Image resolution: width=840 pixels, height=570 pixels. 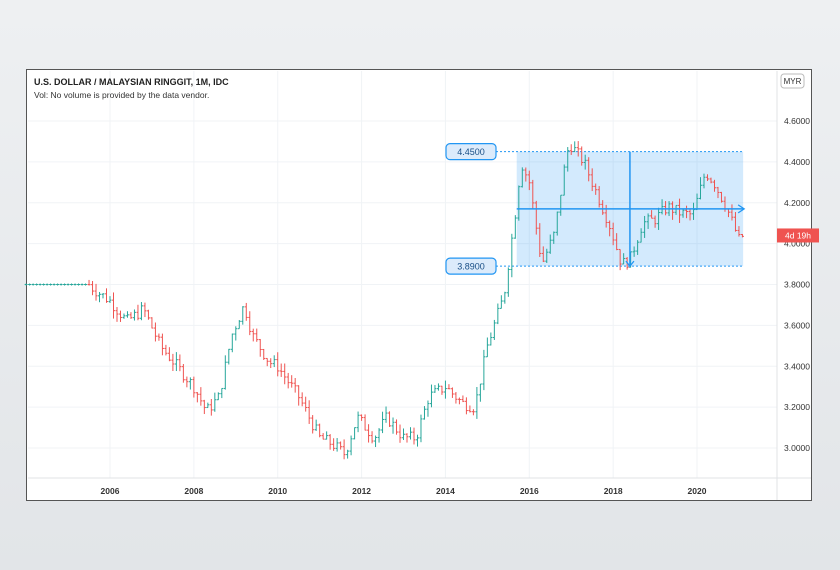 What do you see at coordinates (529, 491) in the screenshot?
I see `x-tick-label: 2016` at bounding box center [529, 491].